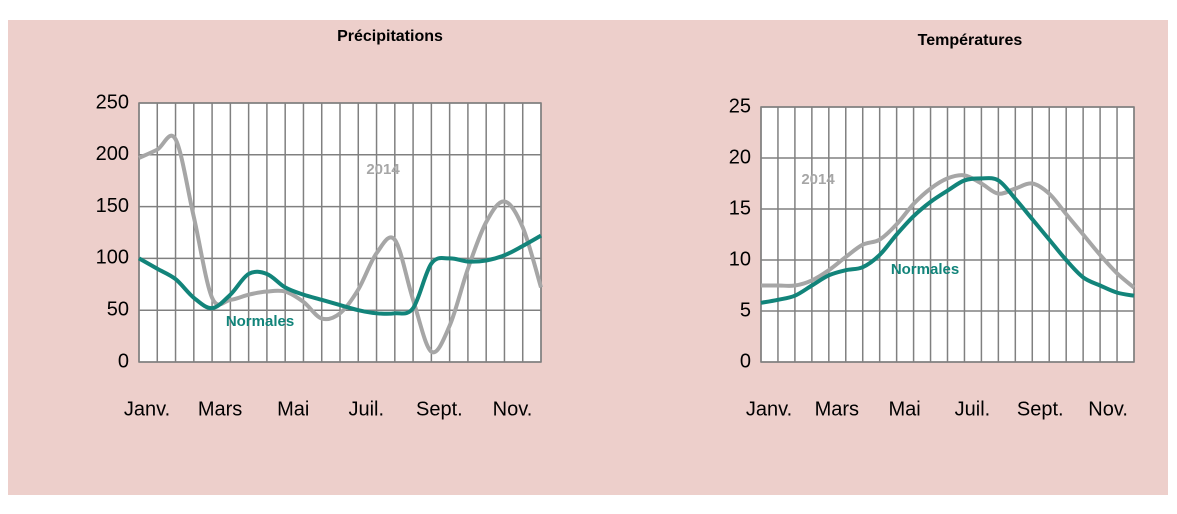 The width and height of the screenshot is (1177, 514). Describe the element at coordinates (740, 106) in the screenshot. I see `y-tick-label: 25` at that location.